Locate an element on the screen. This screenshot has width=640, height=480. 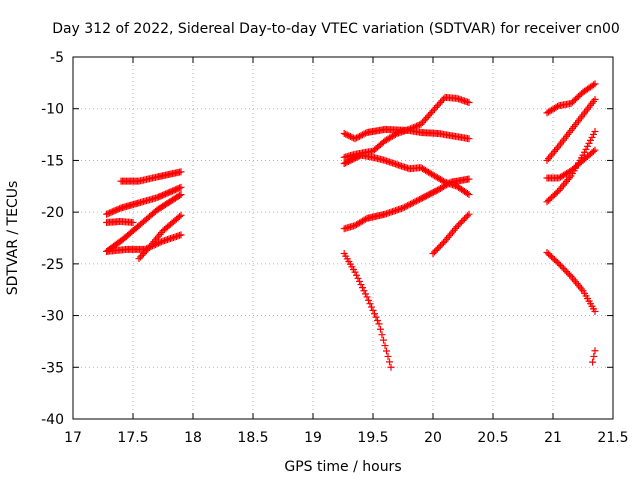
x-tick-label: 18 is located at coordinates (193, 438).